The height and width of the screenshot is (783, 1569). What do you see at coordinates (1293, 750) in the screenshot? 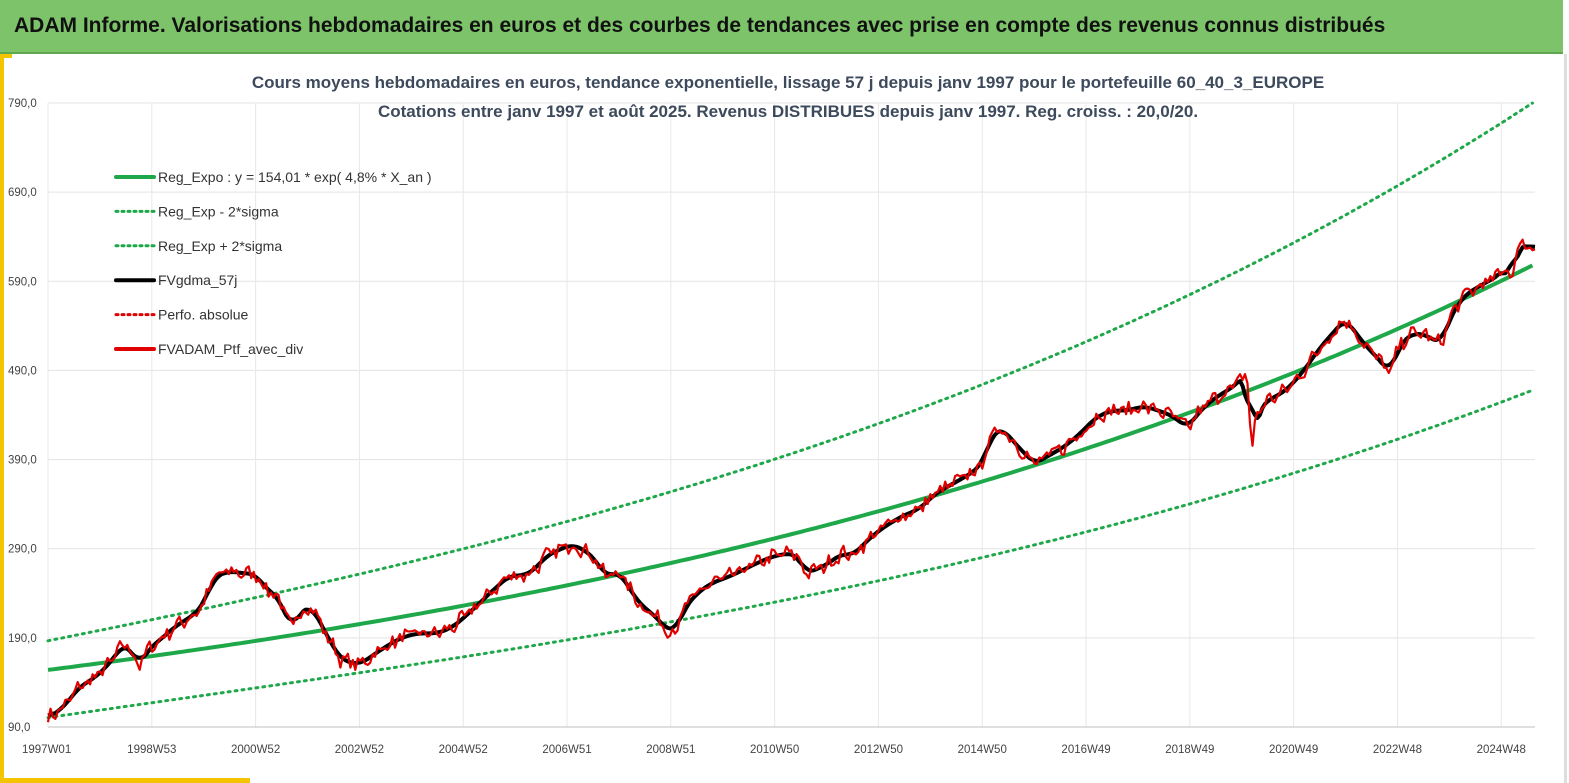
I see `x-tick-label: 2020W49` at bounding box center [1293, 750].